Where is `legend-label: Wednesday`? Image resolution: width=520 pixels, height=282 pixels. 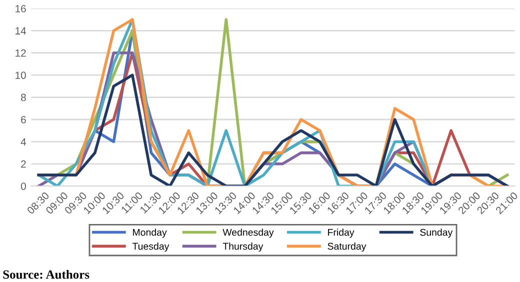
legend-label: Wednesday is located at coordinates (248, 233).